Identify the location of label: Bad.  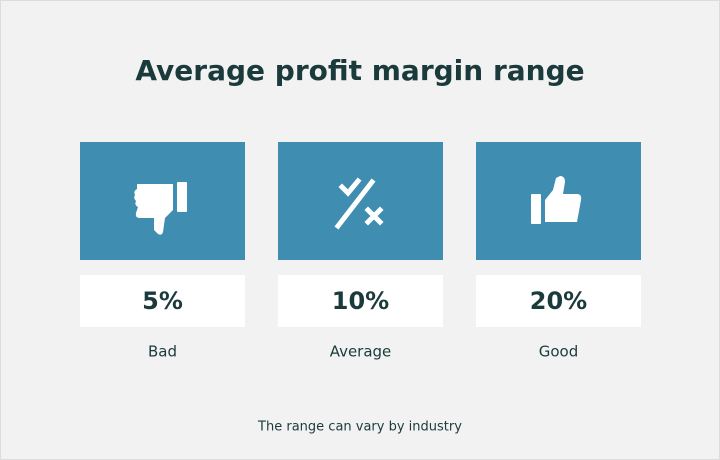
(162, 352).